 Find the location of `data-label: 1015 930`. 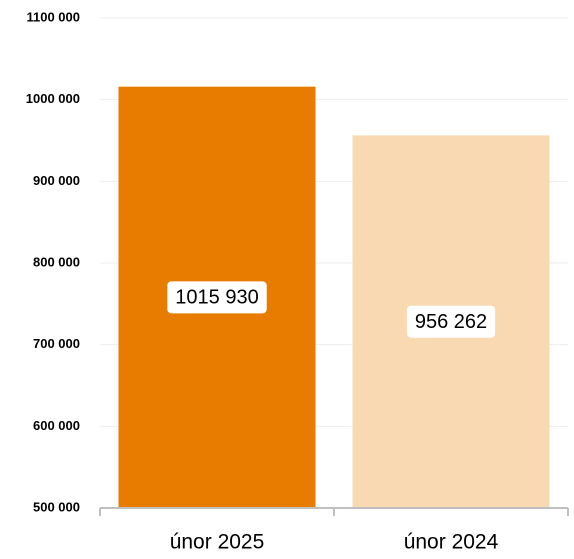

data-label: 1015 930 is located at coordinates (216, 298).